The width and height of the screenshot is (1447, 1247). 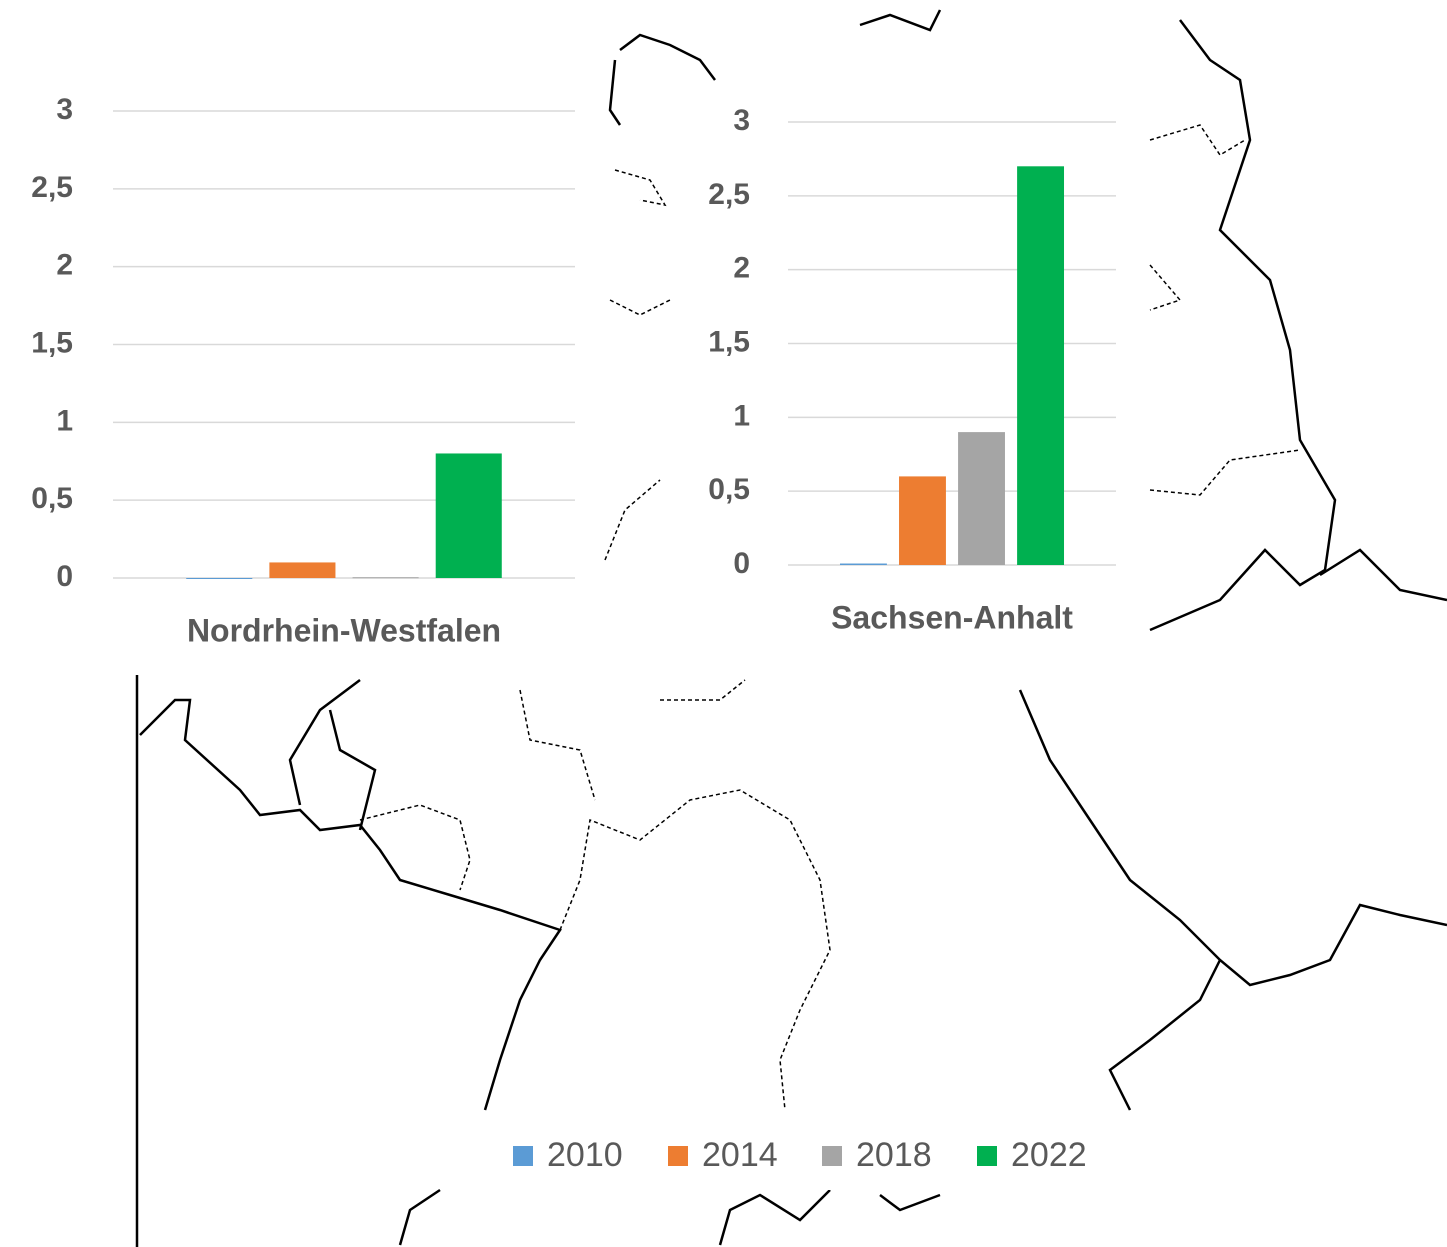 I want to click on legend-label: 2018, so click(x=894, y=1155).